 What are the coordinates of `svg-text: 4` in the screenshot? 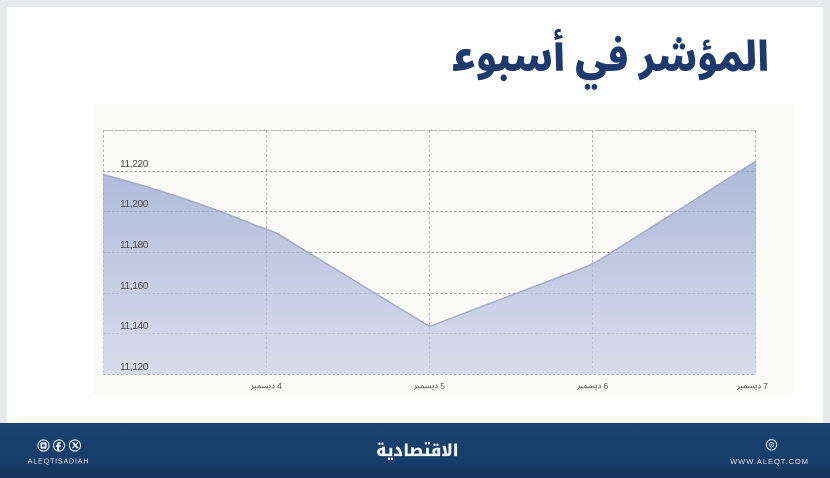 It's located at (279, 386).